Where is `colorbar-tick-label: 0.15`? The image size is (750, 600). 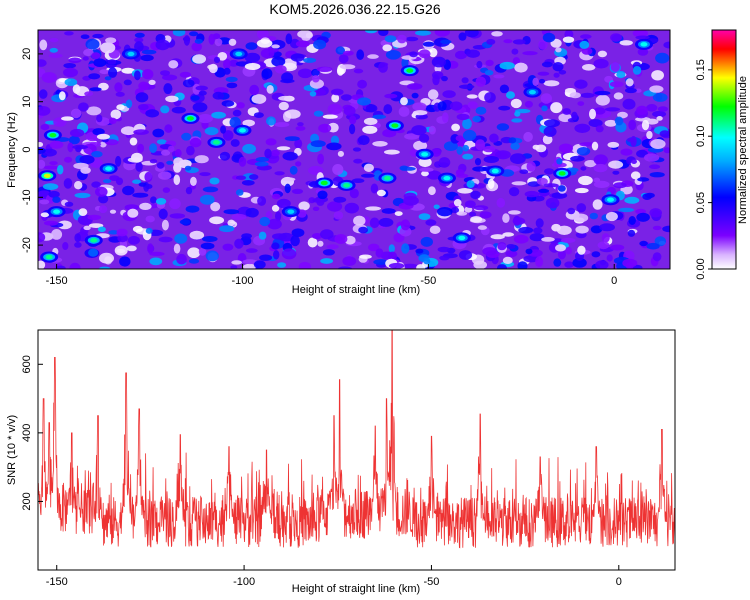
colorbar-tick-label: 0.15 is located at coordinates (701, 69).